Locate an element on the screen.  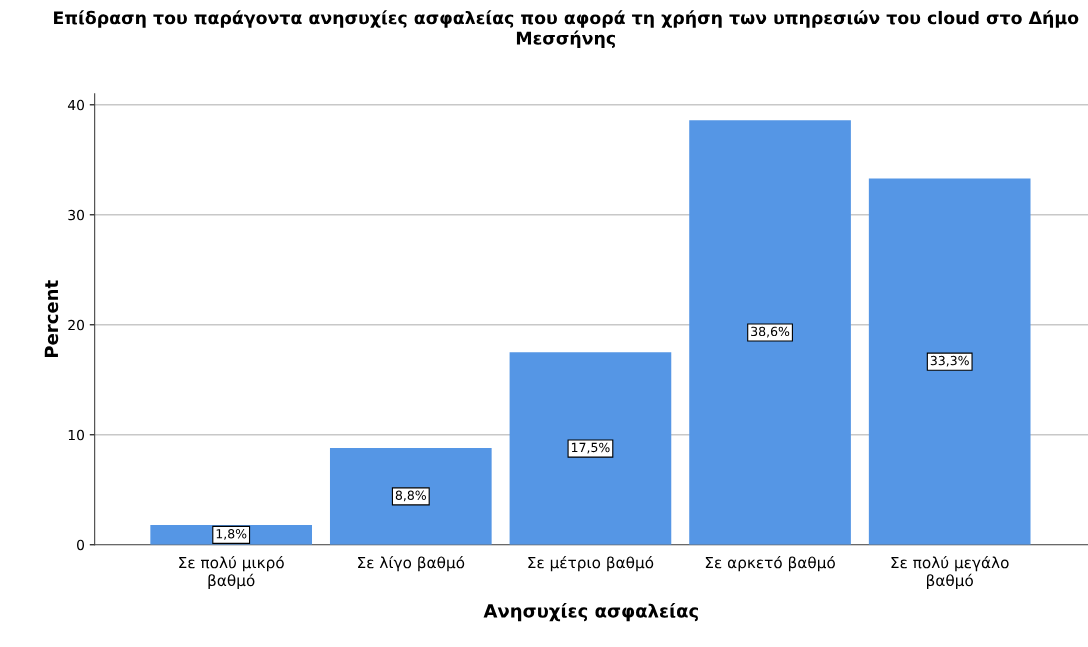
data-label: 8,8% is located at coordinates (410, 496).